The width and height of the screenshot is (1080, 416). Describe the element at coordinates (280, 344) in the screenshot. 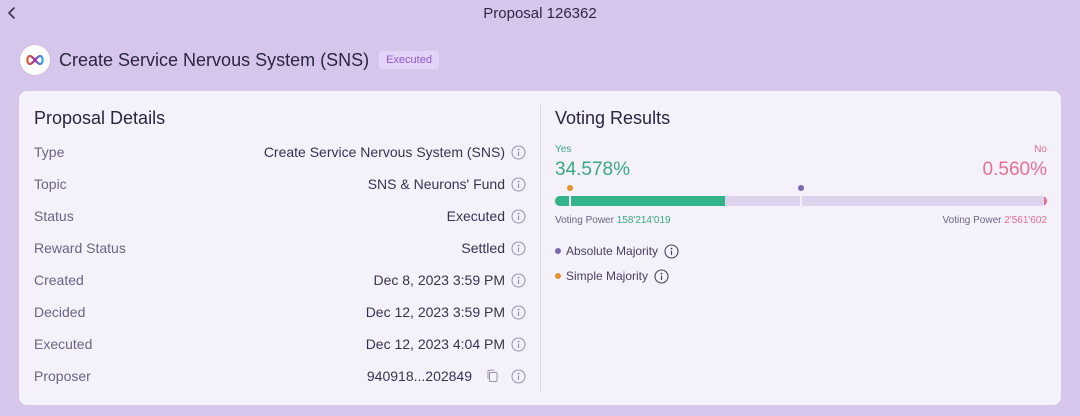

I see `detail-row-executed: Executed Dec 12, 2023 4:04 PM` at that location.